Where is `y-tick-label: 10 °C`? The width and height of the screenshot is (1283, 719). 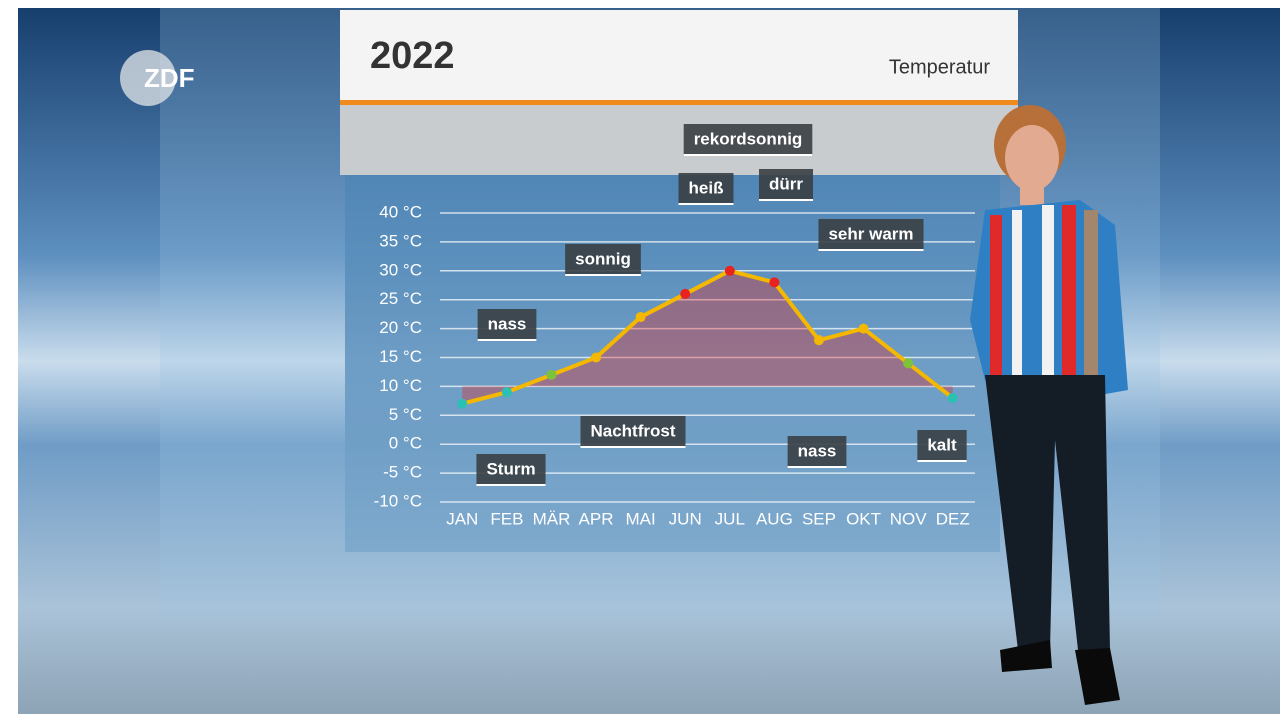
y-tick-label: 10 °C is located at coordinates (400, 385).